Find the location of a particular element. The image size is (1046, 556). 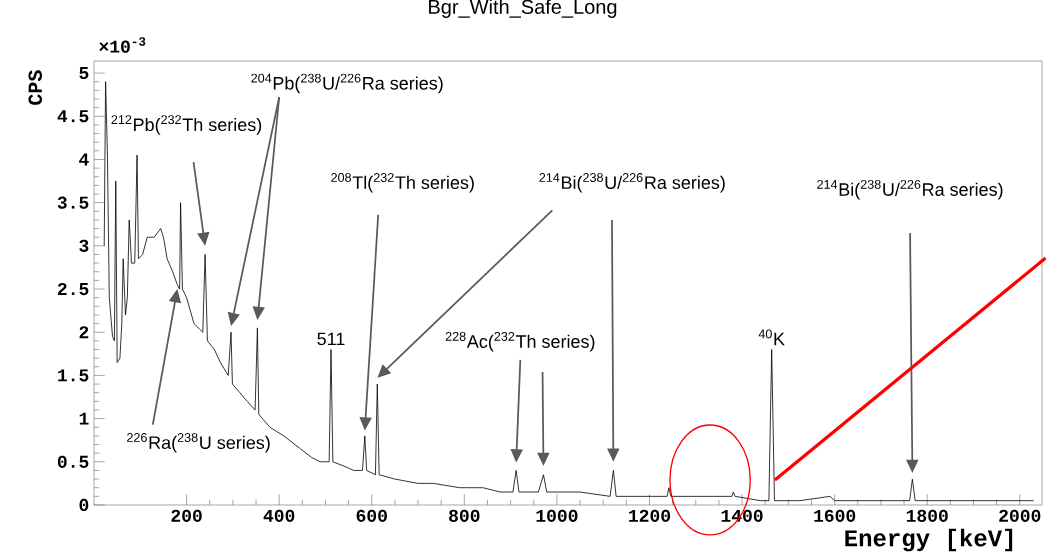

x-tick-label: 800 is located at coordinates (464, 515).